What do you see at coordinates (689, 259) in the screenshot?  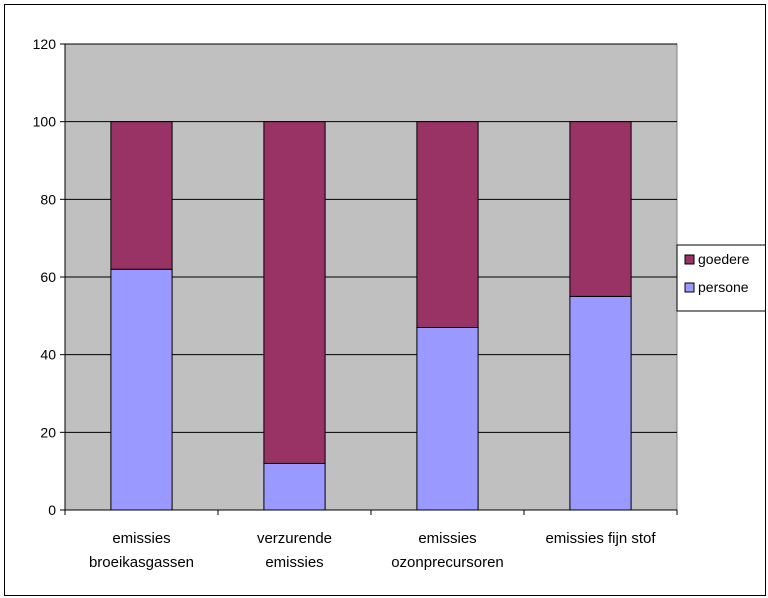 I see `legend-swatch-goederenvervoer` at bounding box center [689, 259].